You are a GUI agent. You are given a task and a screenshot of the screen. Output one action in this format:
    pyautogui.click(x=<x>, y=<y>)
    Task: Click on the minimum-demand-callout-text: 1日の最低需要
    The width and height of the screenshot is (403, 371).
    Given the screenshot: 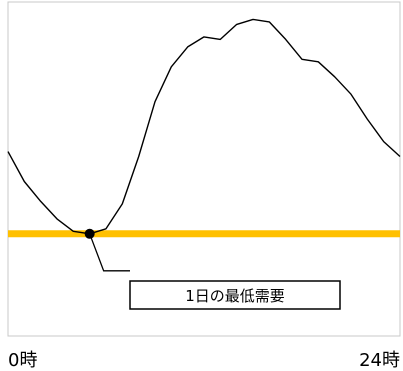 What is the action you would take?
    pyautogui.click(x=235, y=296)
    